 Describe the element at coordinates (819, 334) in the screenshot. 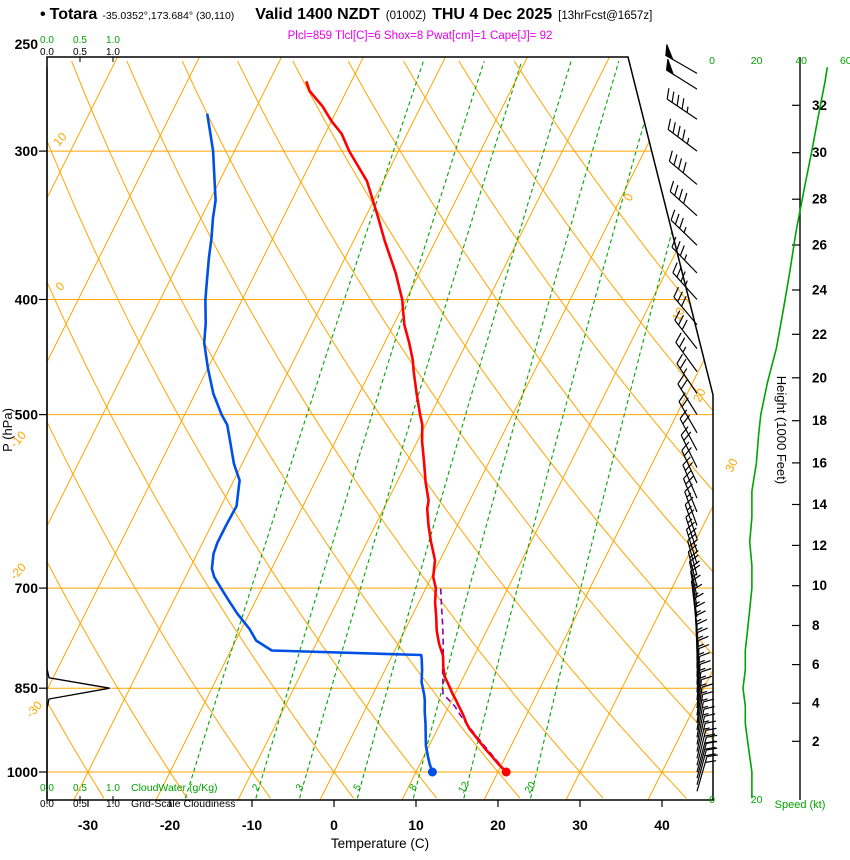

I see `height-tick-label: 22` at that location.